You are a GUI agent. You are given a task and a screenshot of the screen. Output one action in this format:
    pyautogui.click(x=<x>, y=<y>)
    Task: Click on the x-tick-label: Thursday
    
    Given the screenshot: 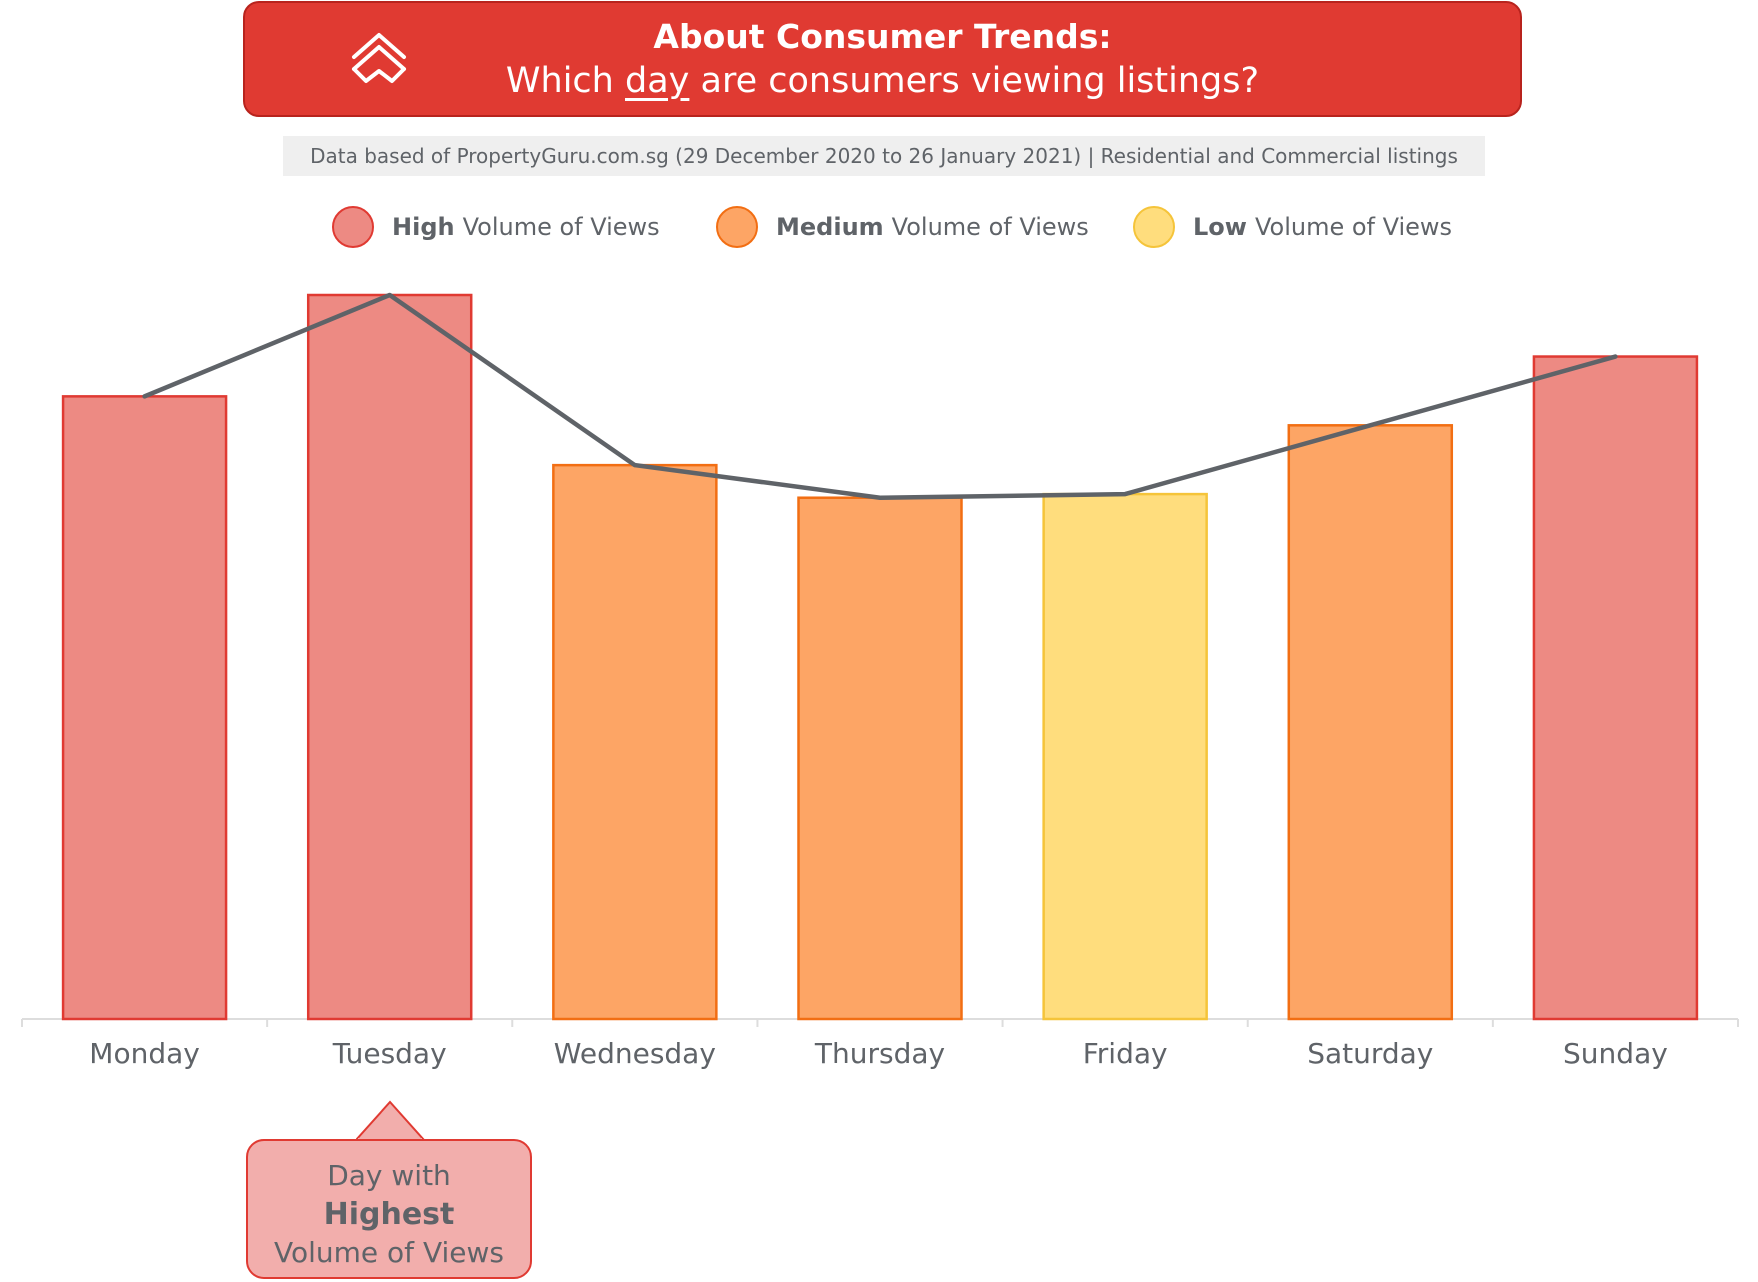 What is the action you would take?
    pyautogui.click(x=879, y=1053)
    